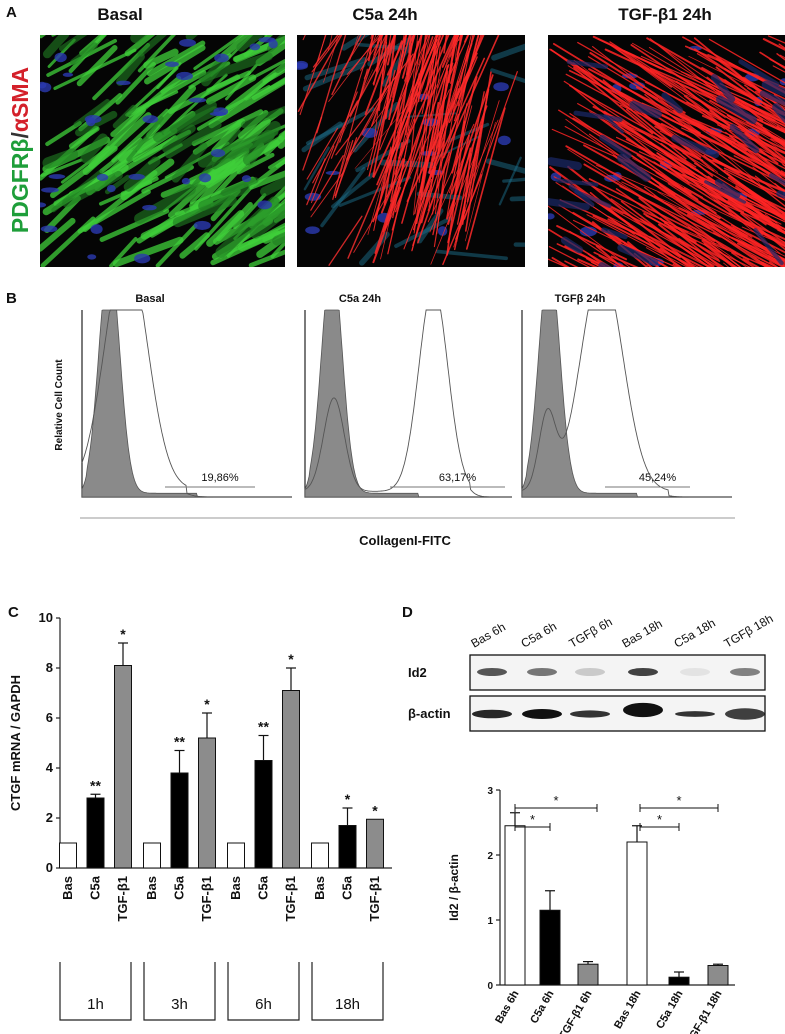 This screenshot has width=785, height=1034. Describe the element at coordinates (626, 403) in the screenshot. I see `histogram-isotype` at that location.